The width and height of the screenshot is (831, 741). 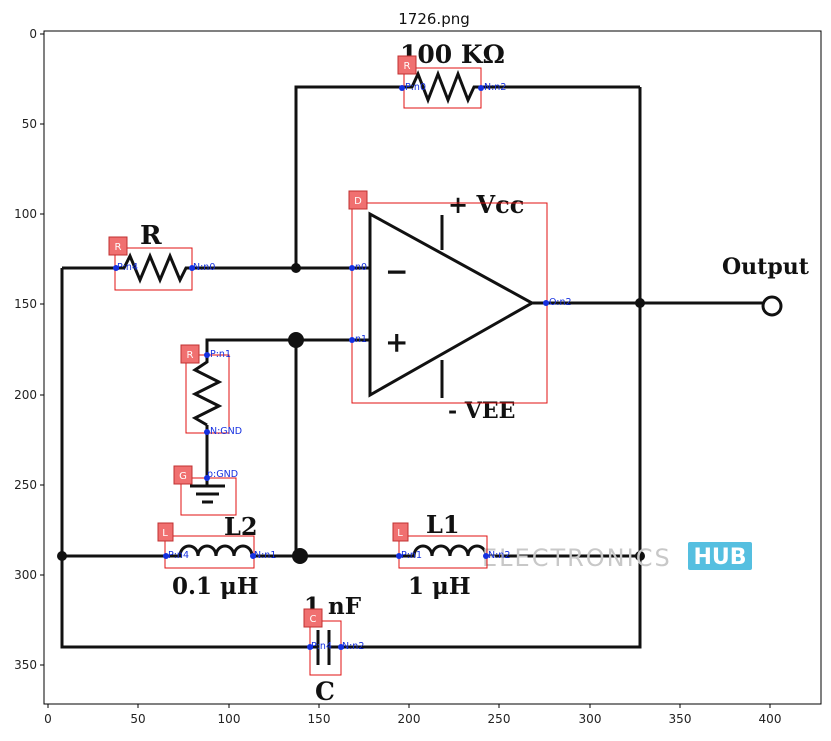 I want to click on svg-text: C, so click(x=313, y=619).